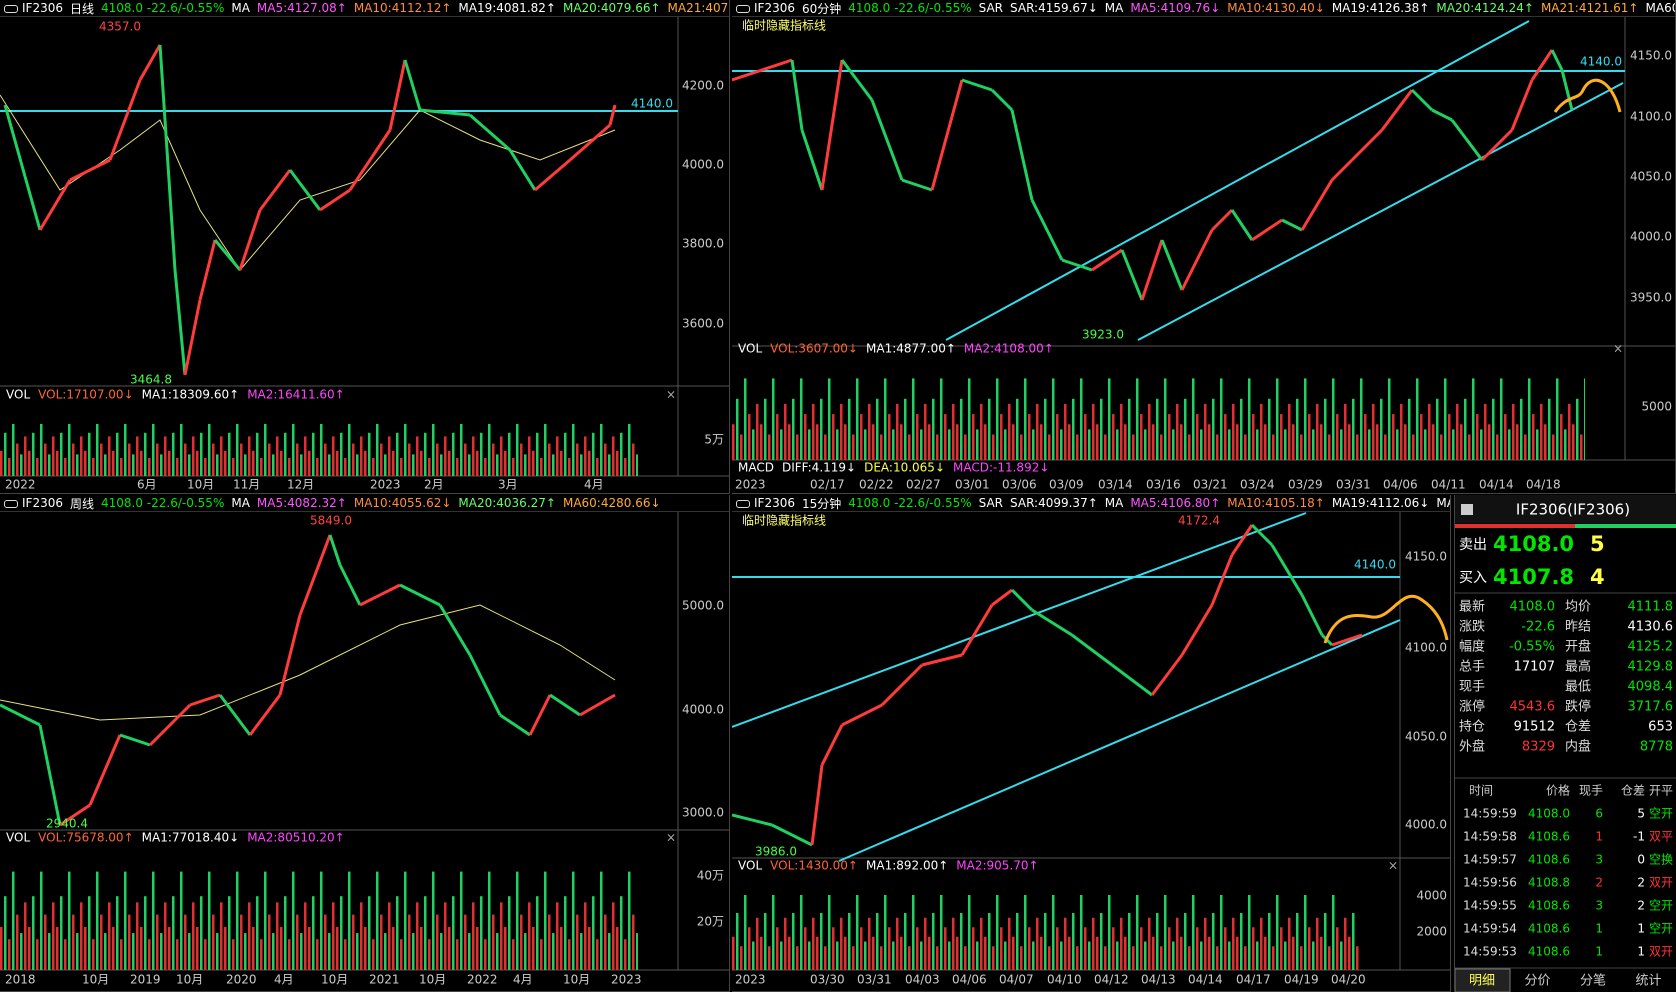 The height and width of the screenshot is (992, 1676). Describe the element at coordinates (703, 86) in the screenshot. I see `price-axis-label: 4200.0` at that location.